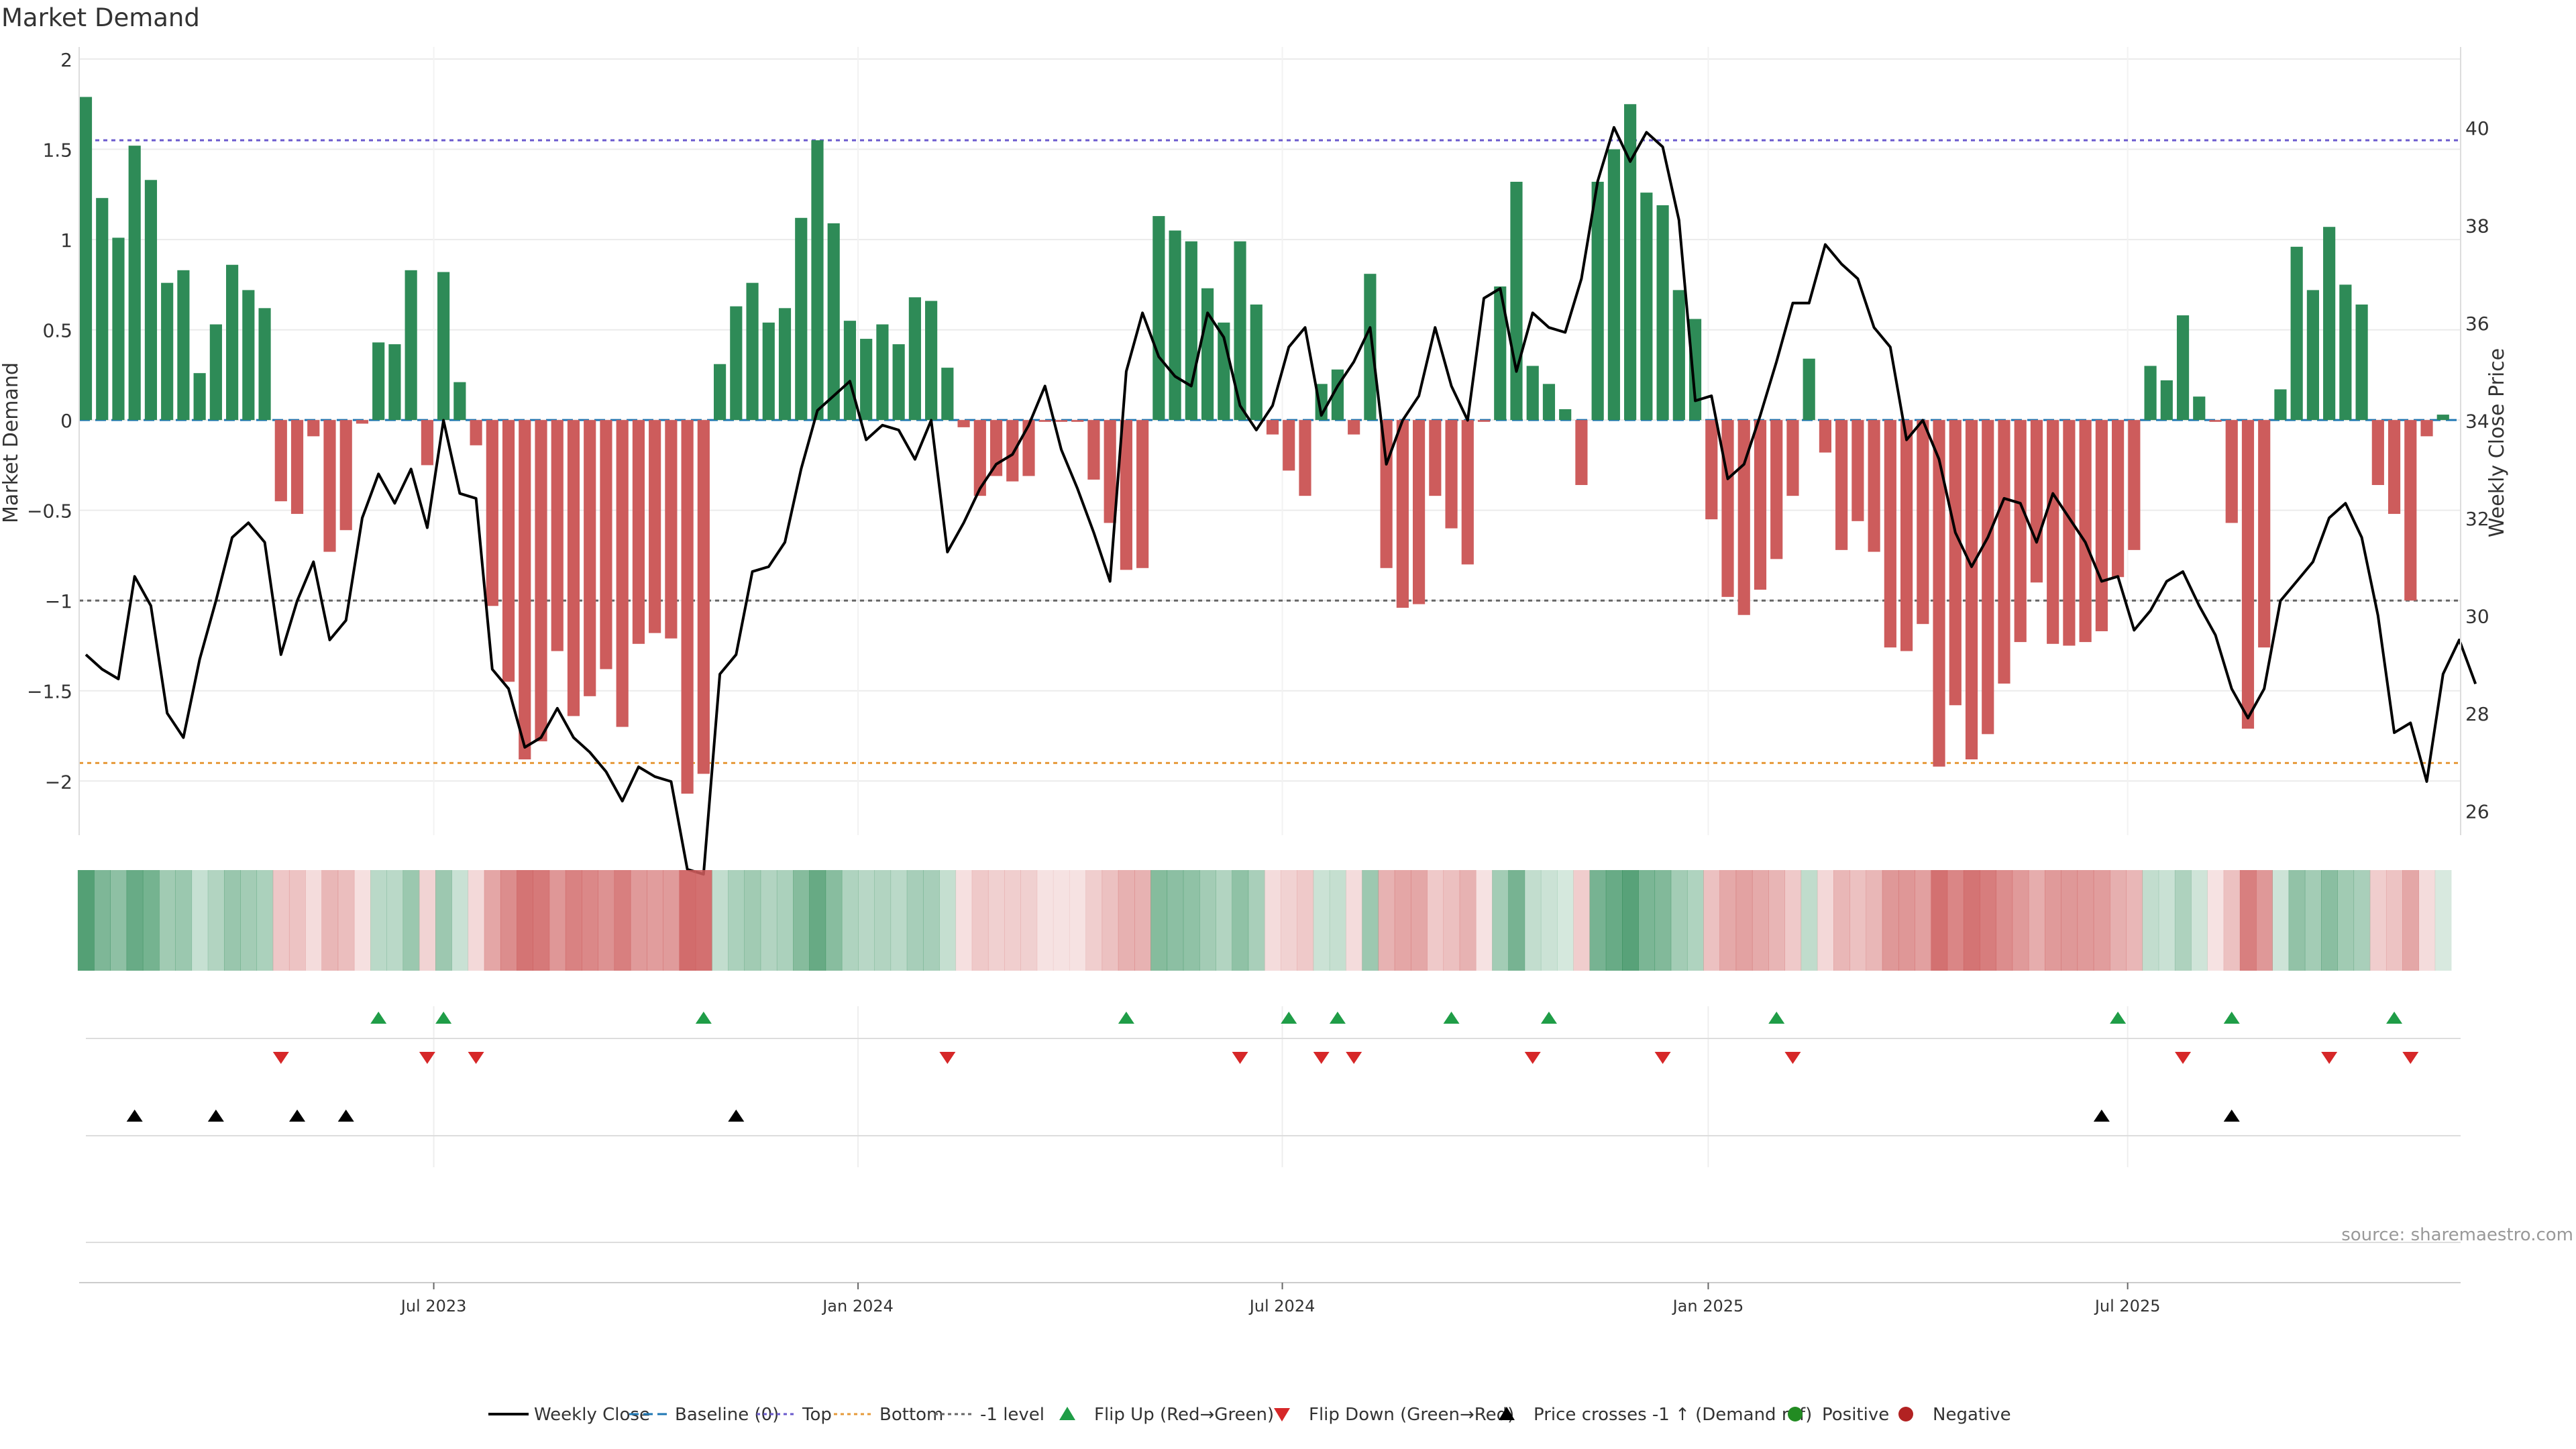  What do you see at coordinates (1411, 1415) in the screenshot?
I see `legend-label: Flip Down (Green→Red)` at bounding box center [1411, 1415].